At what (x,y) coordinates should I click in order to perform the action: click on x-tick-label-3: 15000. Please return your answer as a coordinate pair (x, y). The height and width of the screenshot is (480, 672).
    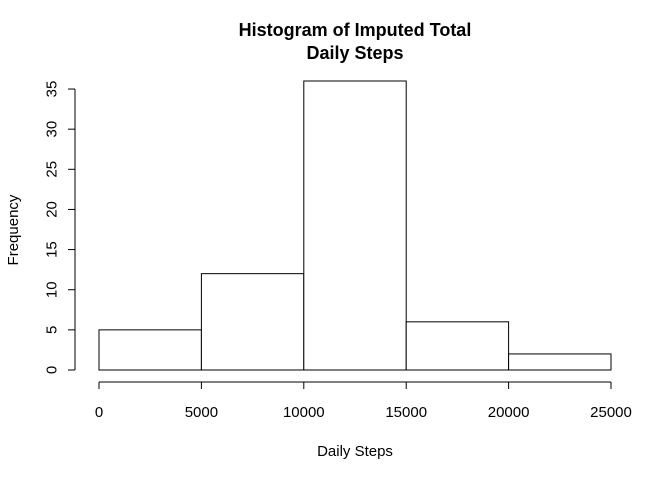
    Looking at the image, I should click on (406, 412).